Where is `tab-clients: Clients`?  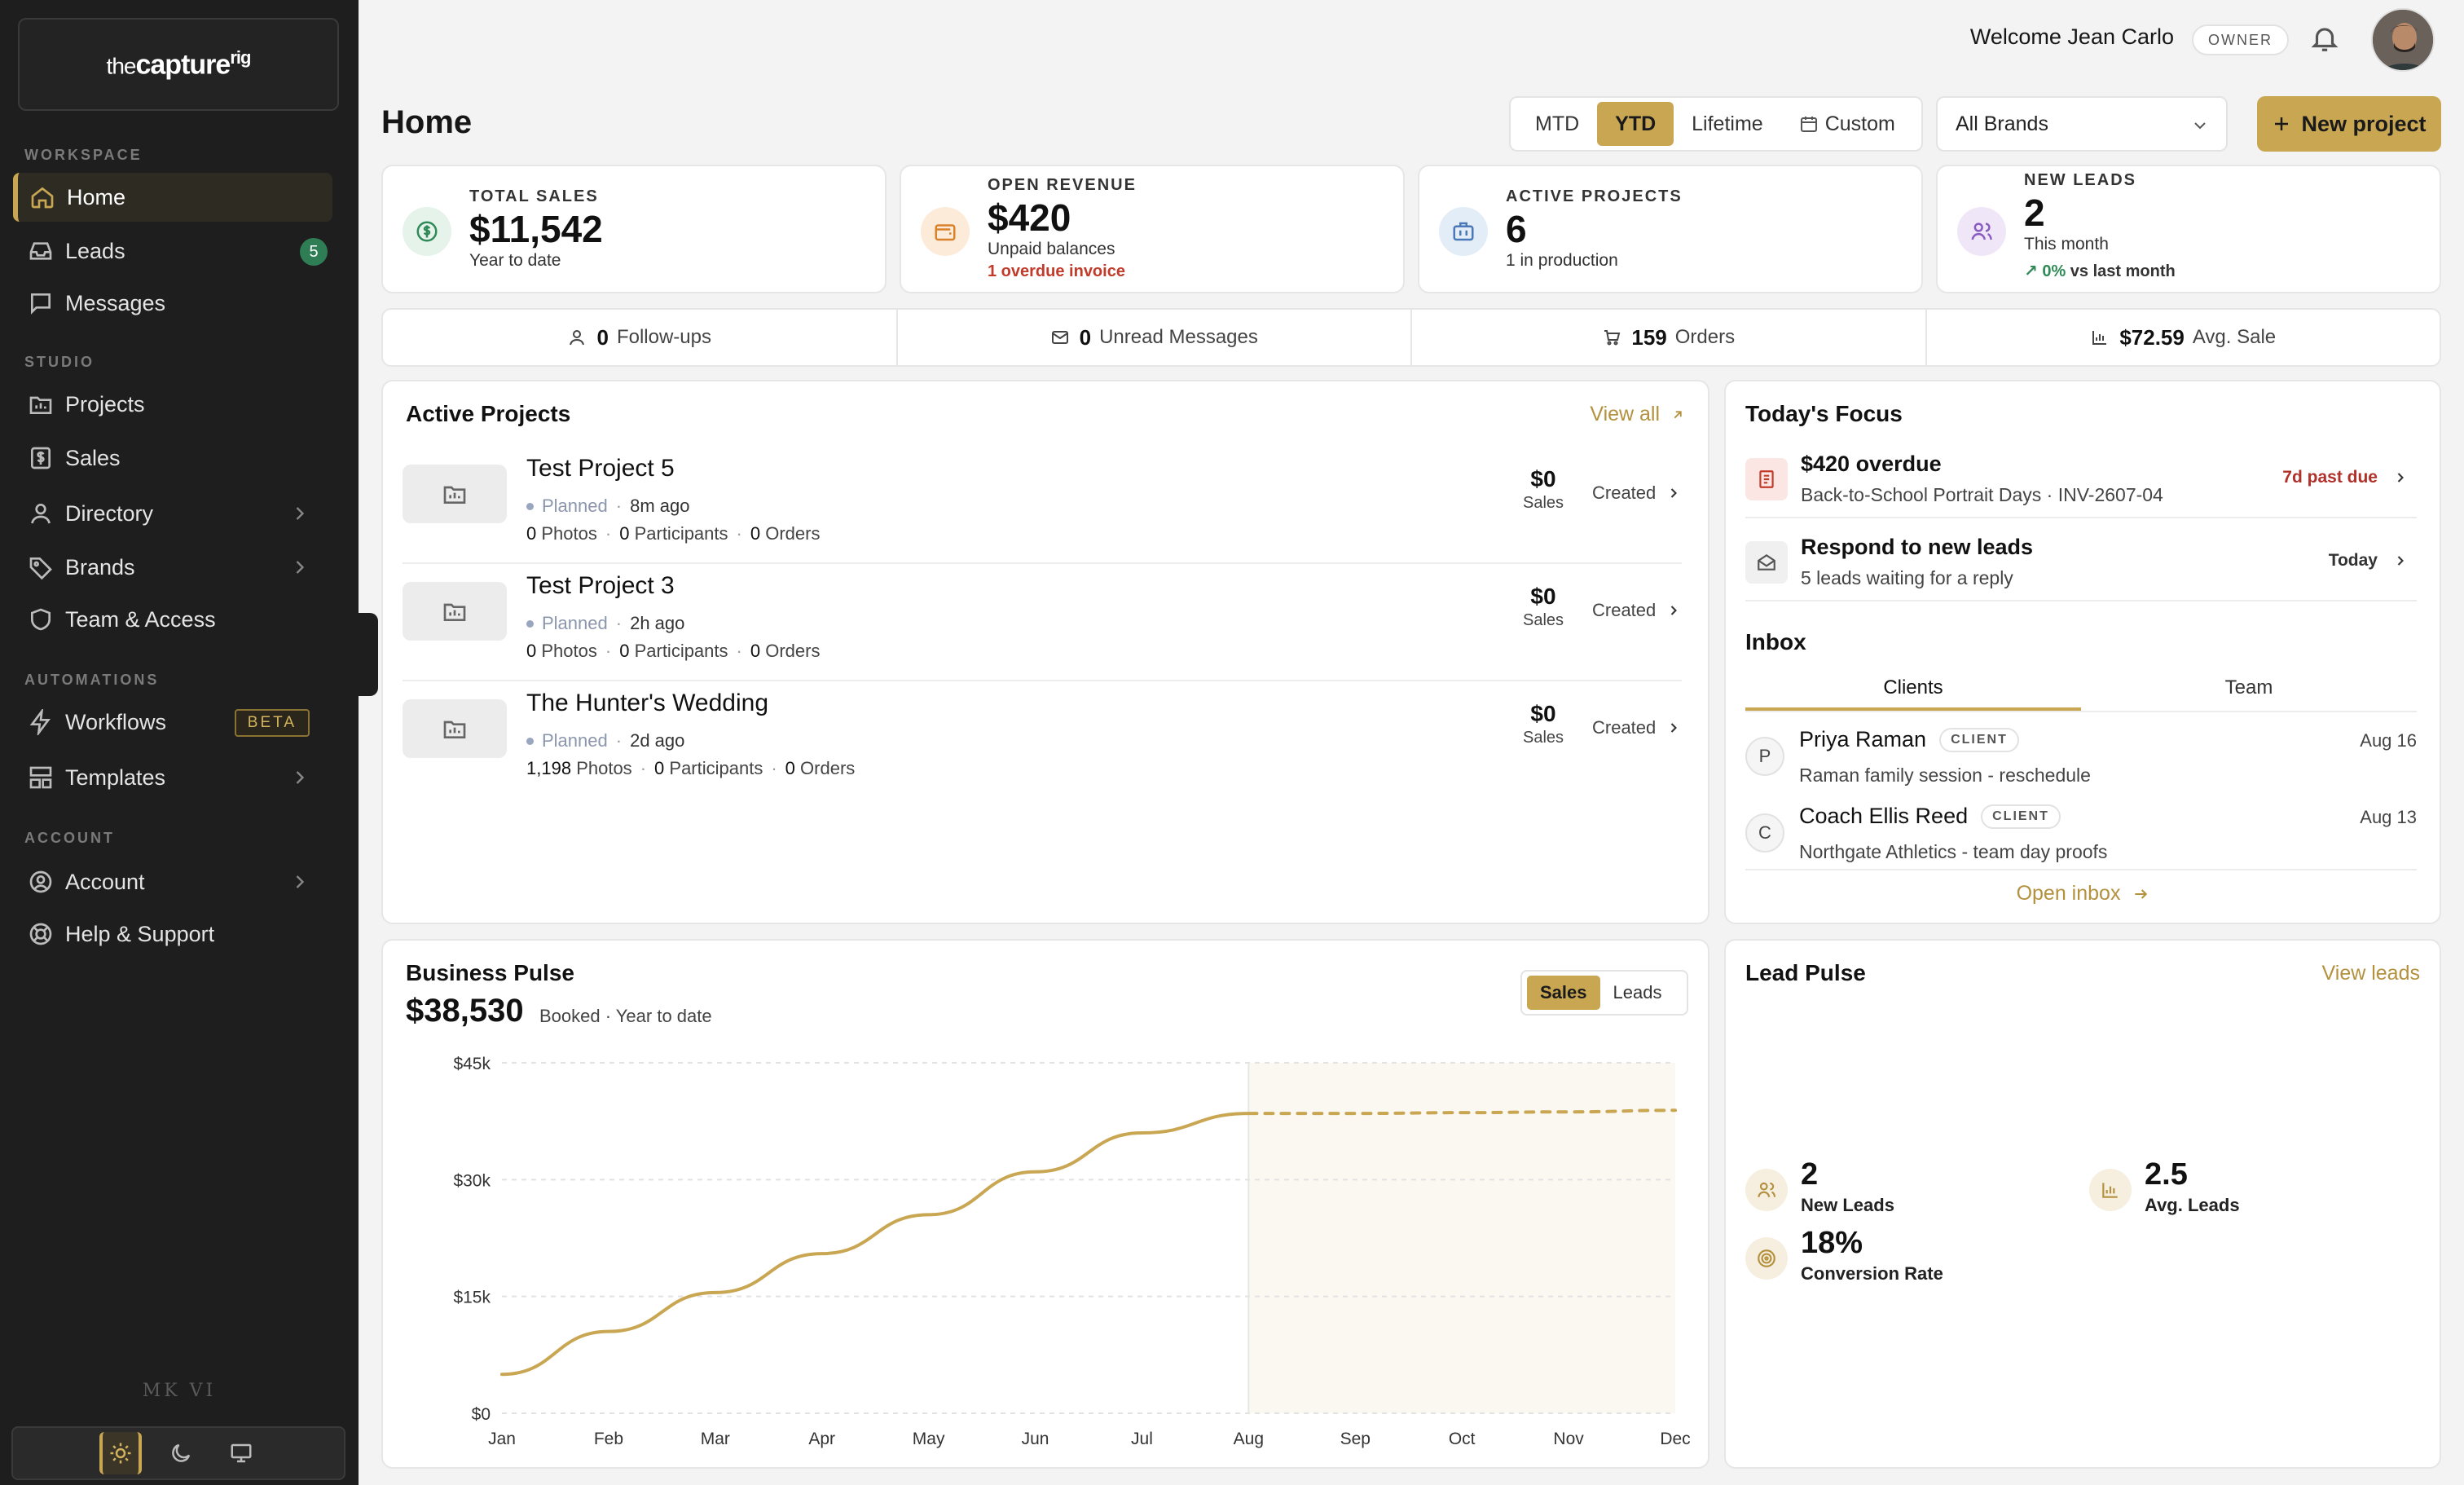 tab-clients: Clients is located at coordinates (1913, 690).